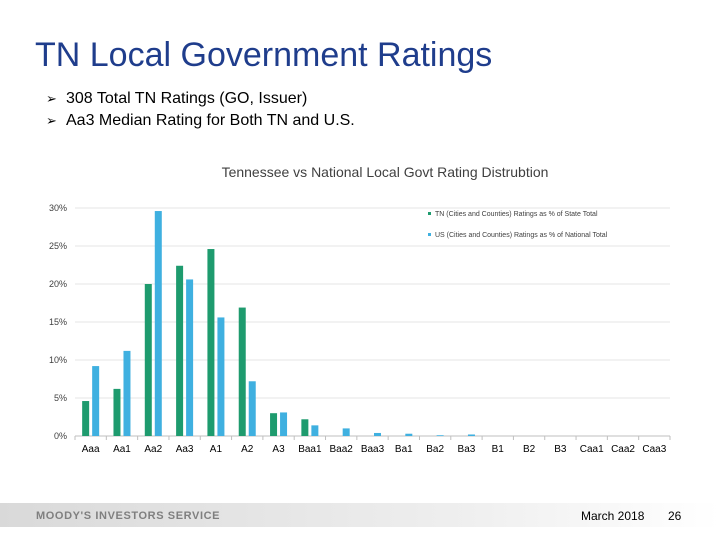 The width and height of the screenshot is (720, 540). What do you see at coordinates (60, 398) in the screenshot?
I see `y-tick-label: 5%` at bounding box center [60, 398].